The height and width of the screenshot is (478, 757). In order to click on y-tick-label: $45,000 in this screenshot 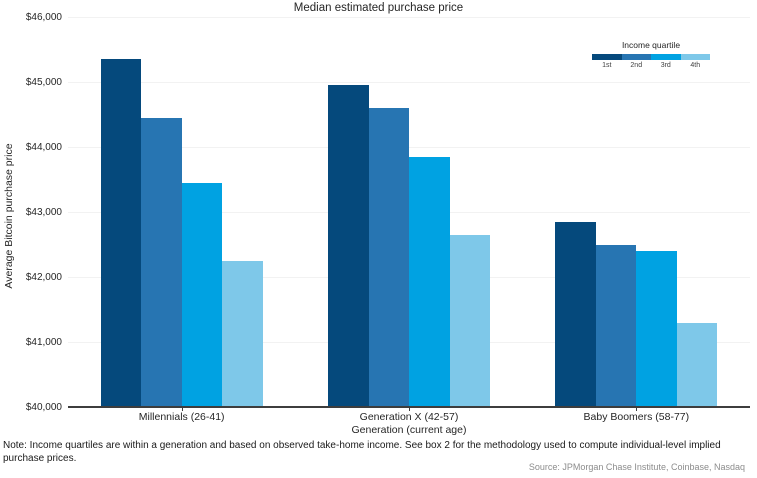, I will do `click(43, 82)`.